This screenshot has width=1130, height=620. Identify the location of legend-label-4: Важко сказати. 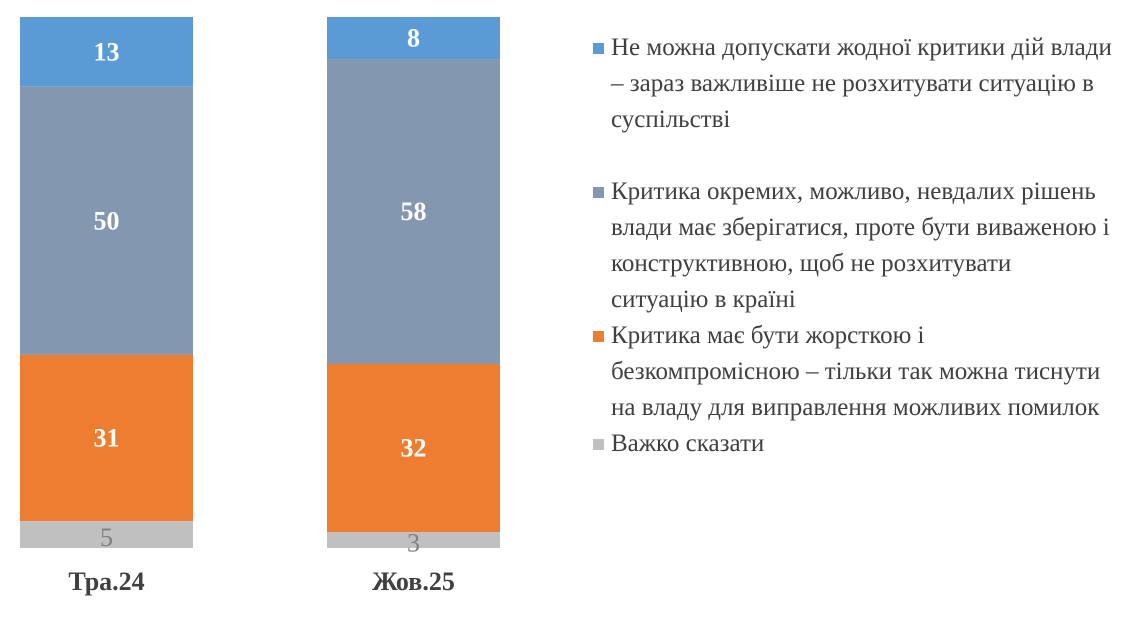
(688, 443).